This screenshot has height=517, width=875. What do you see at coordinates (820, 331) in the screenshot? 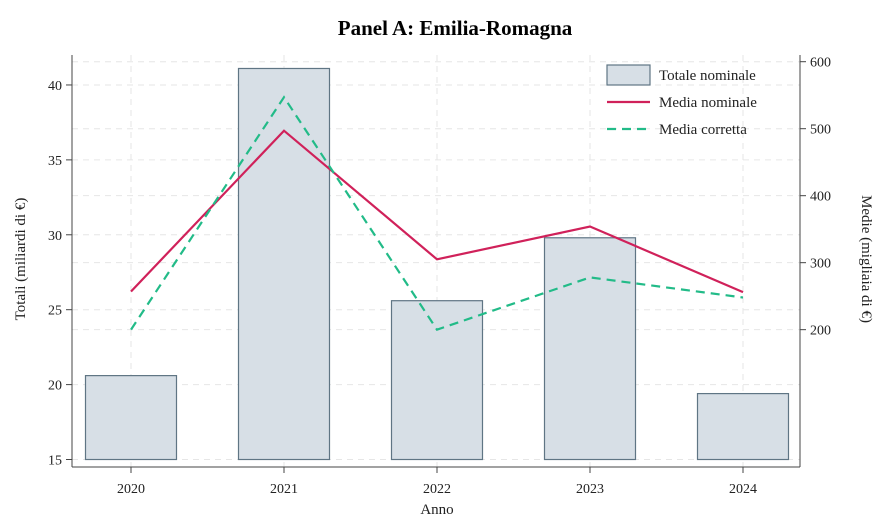
I see `y-right-tick-label-200: 200` at bounding box center [820, 331].